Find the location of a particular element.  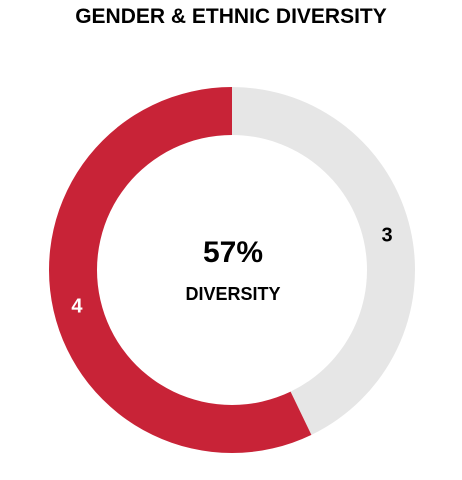

slice-data-label-1: 4 is located at coordinates (77, 306).